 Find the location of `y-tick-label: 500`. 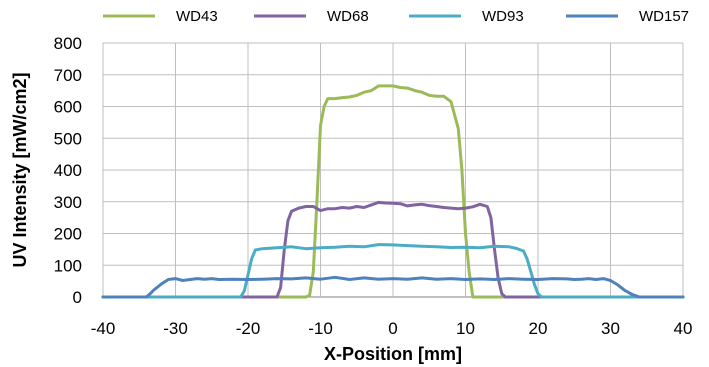

y-tick-label: 500 is located at coordinates (68, 138).